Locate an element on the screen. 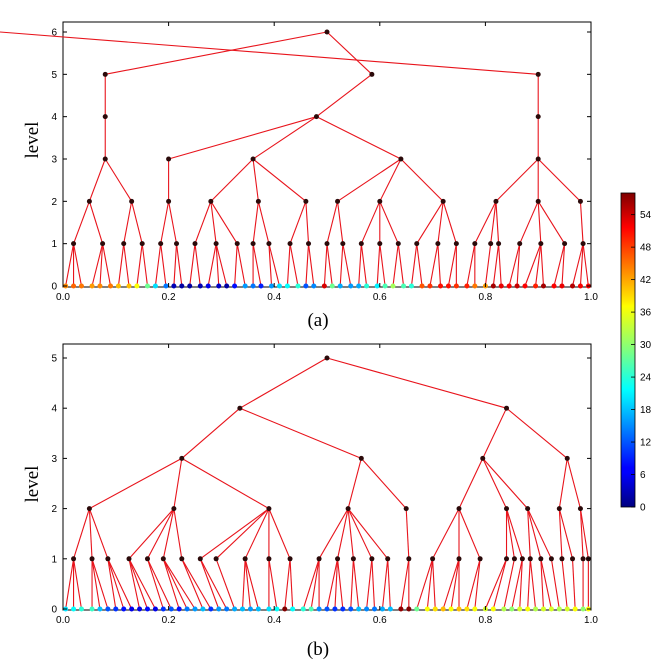 This screenshot has width=663, height=663. x-tick-label: 0.6 is located at coordinates (380, 297).